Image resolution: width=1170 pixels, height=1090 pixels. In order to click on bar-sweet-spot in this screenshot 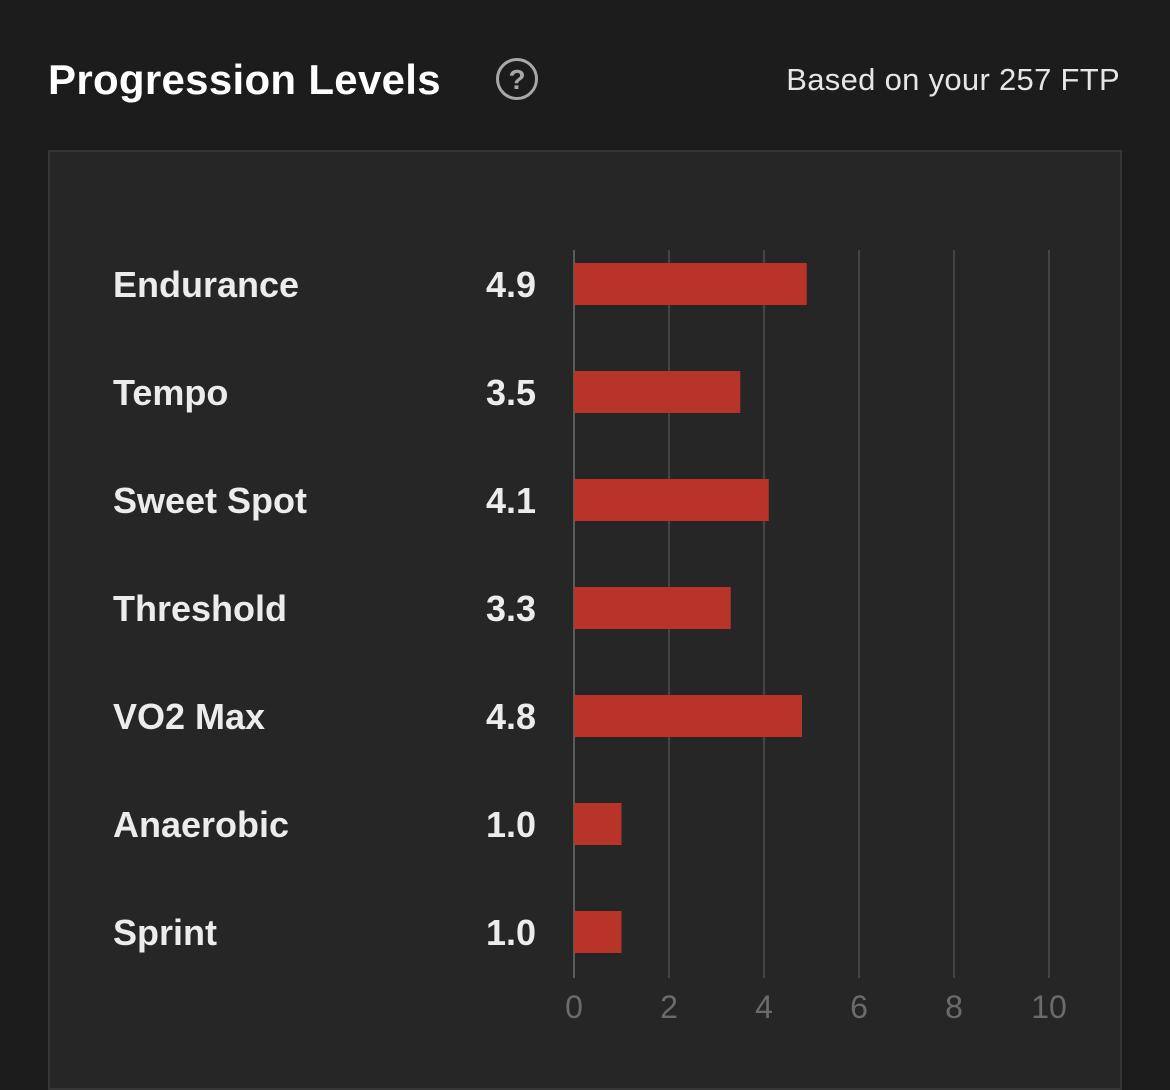, I will do `click(671, 500)`.